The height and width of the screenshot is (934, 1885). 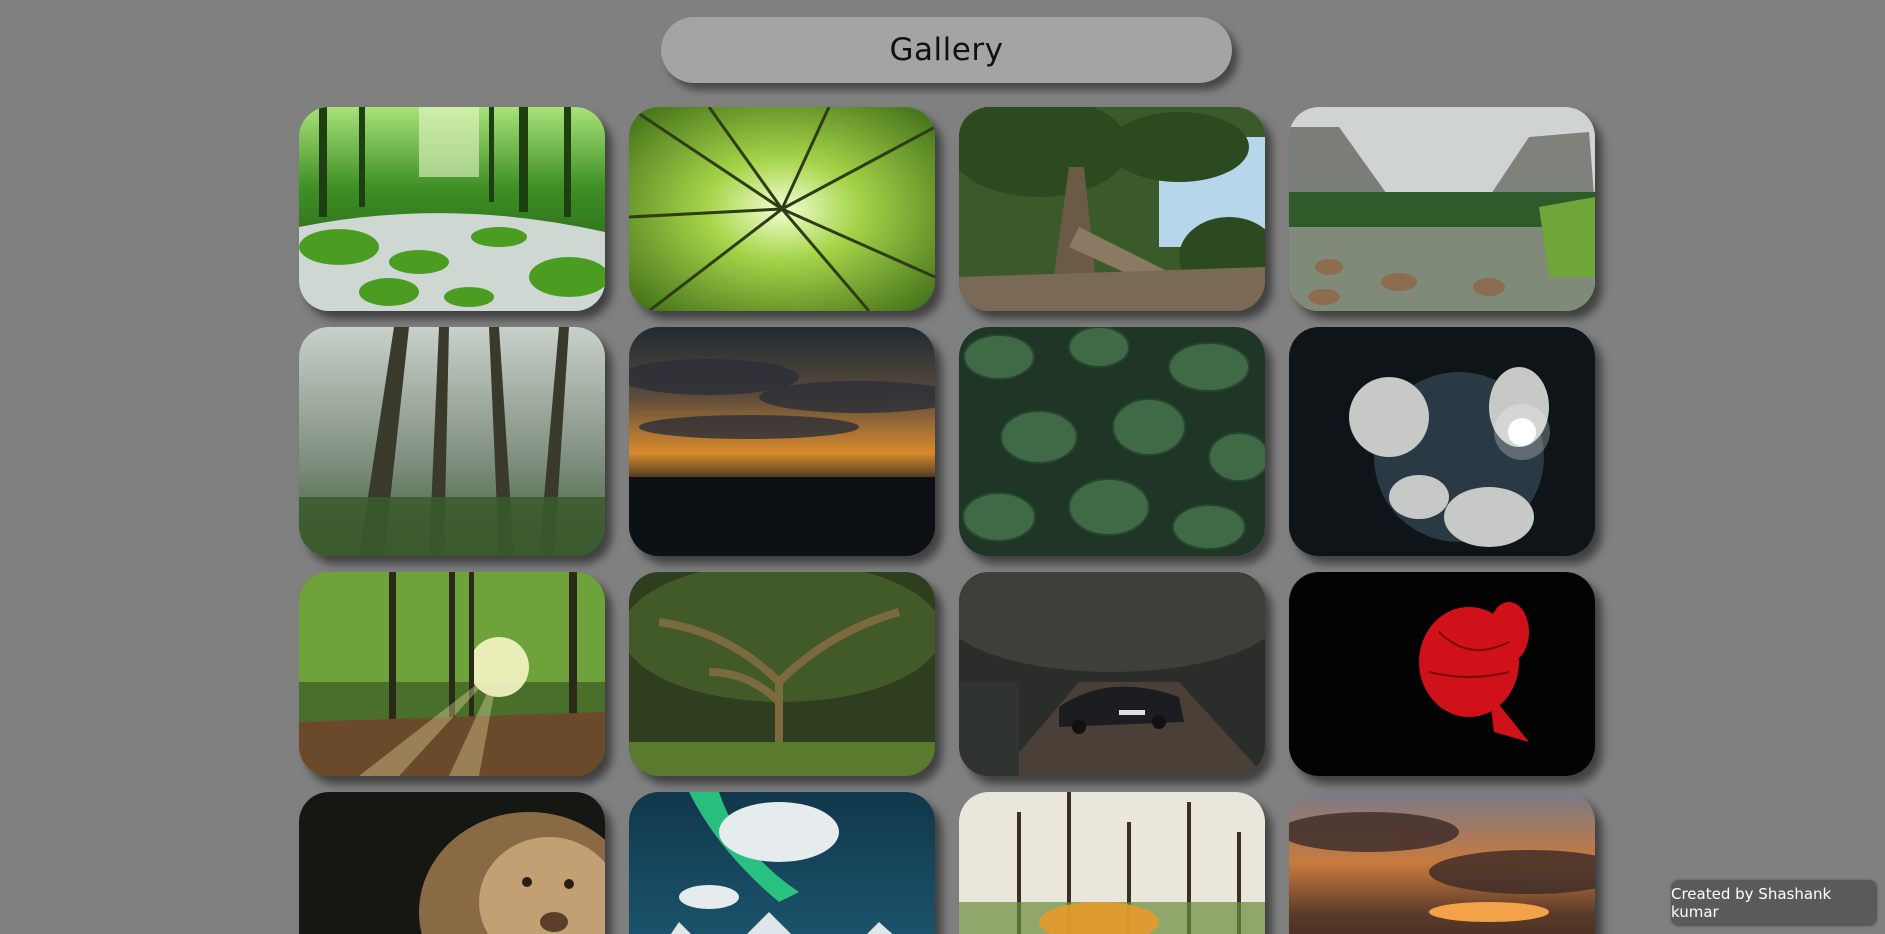 What do you see at coordinates (452, 209) in the screenshot?
I see `gallery-image-mossy-stream` at bounding box center [452, 209].